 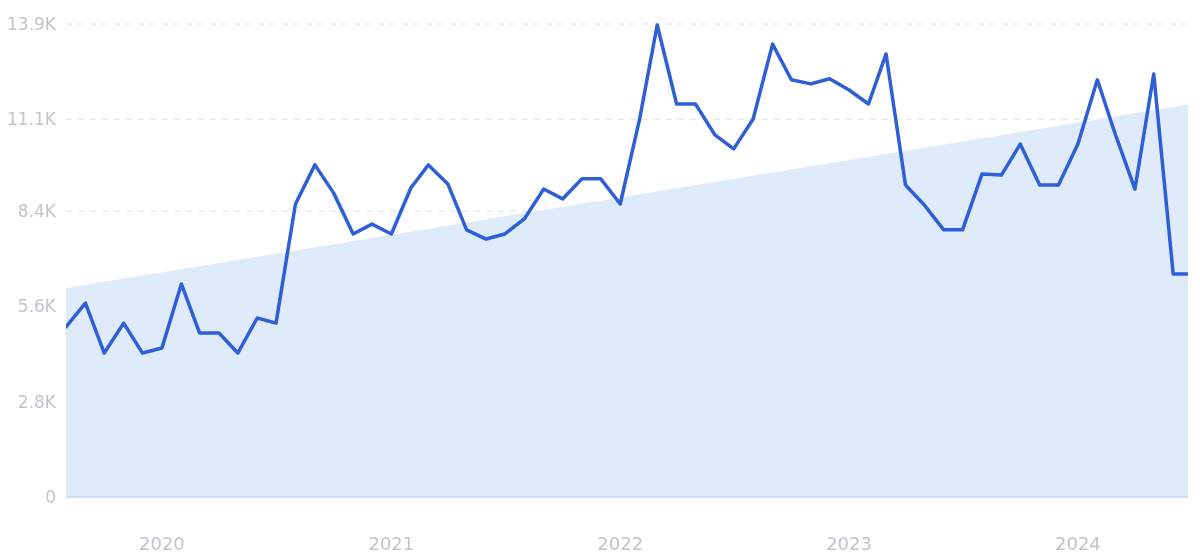 I want to click on y-tick-label: 2.8K, so click(x=37, y=401).